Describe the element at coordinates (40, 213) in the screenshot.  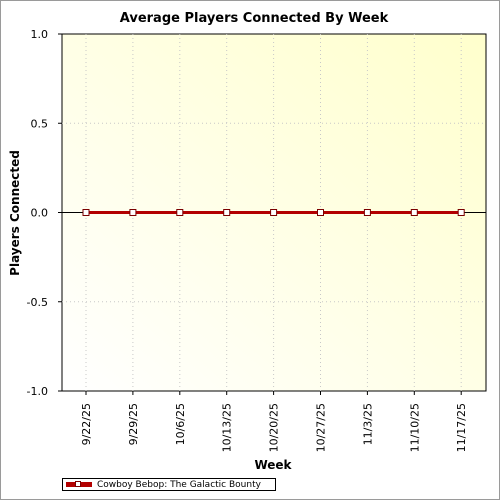
I see `y-tick-label: 0.0` at that location.